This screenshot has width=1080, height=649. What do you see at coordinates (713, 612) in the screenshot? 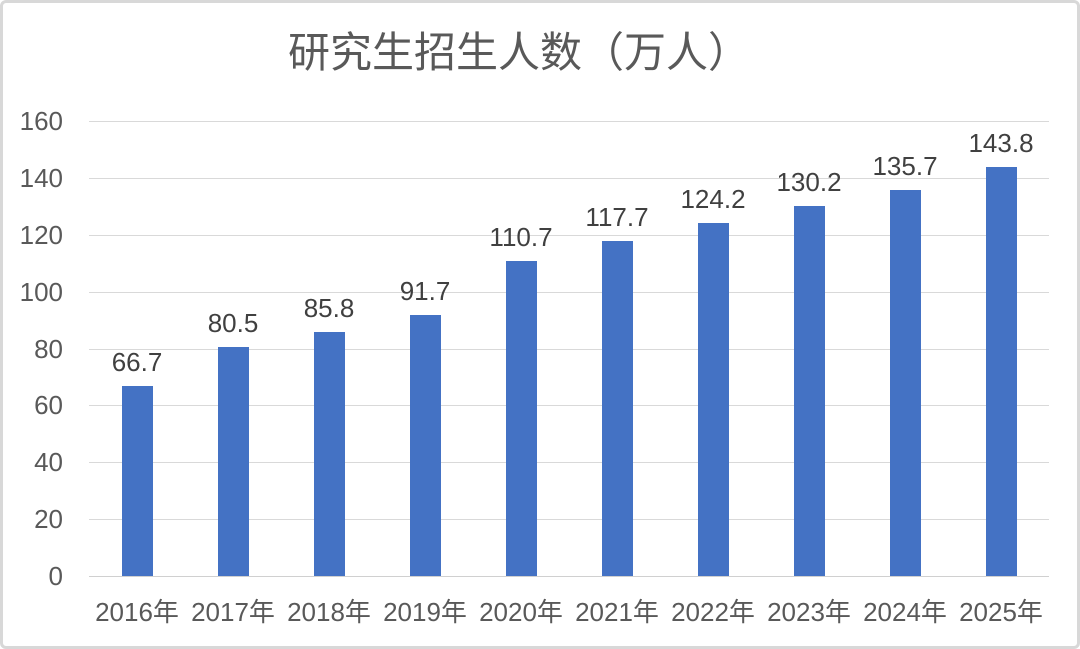
I see `x-axis-tick-label: 2022年` at bounding box center [713, 612].